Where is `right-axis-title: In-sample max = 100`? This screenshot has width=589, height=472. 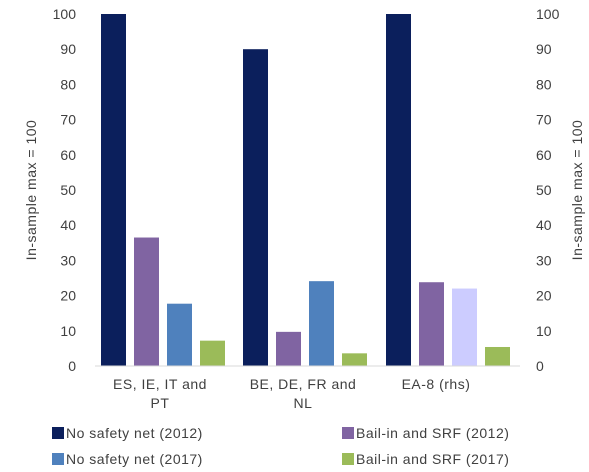 right-axis-title: In-sample max = 100 is located at coordinates (577, 190).